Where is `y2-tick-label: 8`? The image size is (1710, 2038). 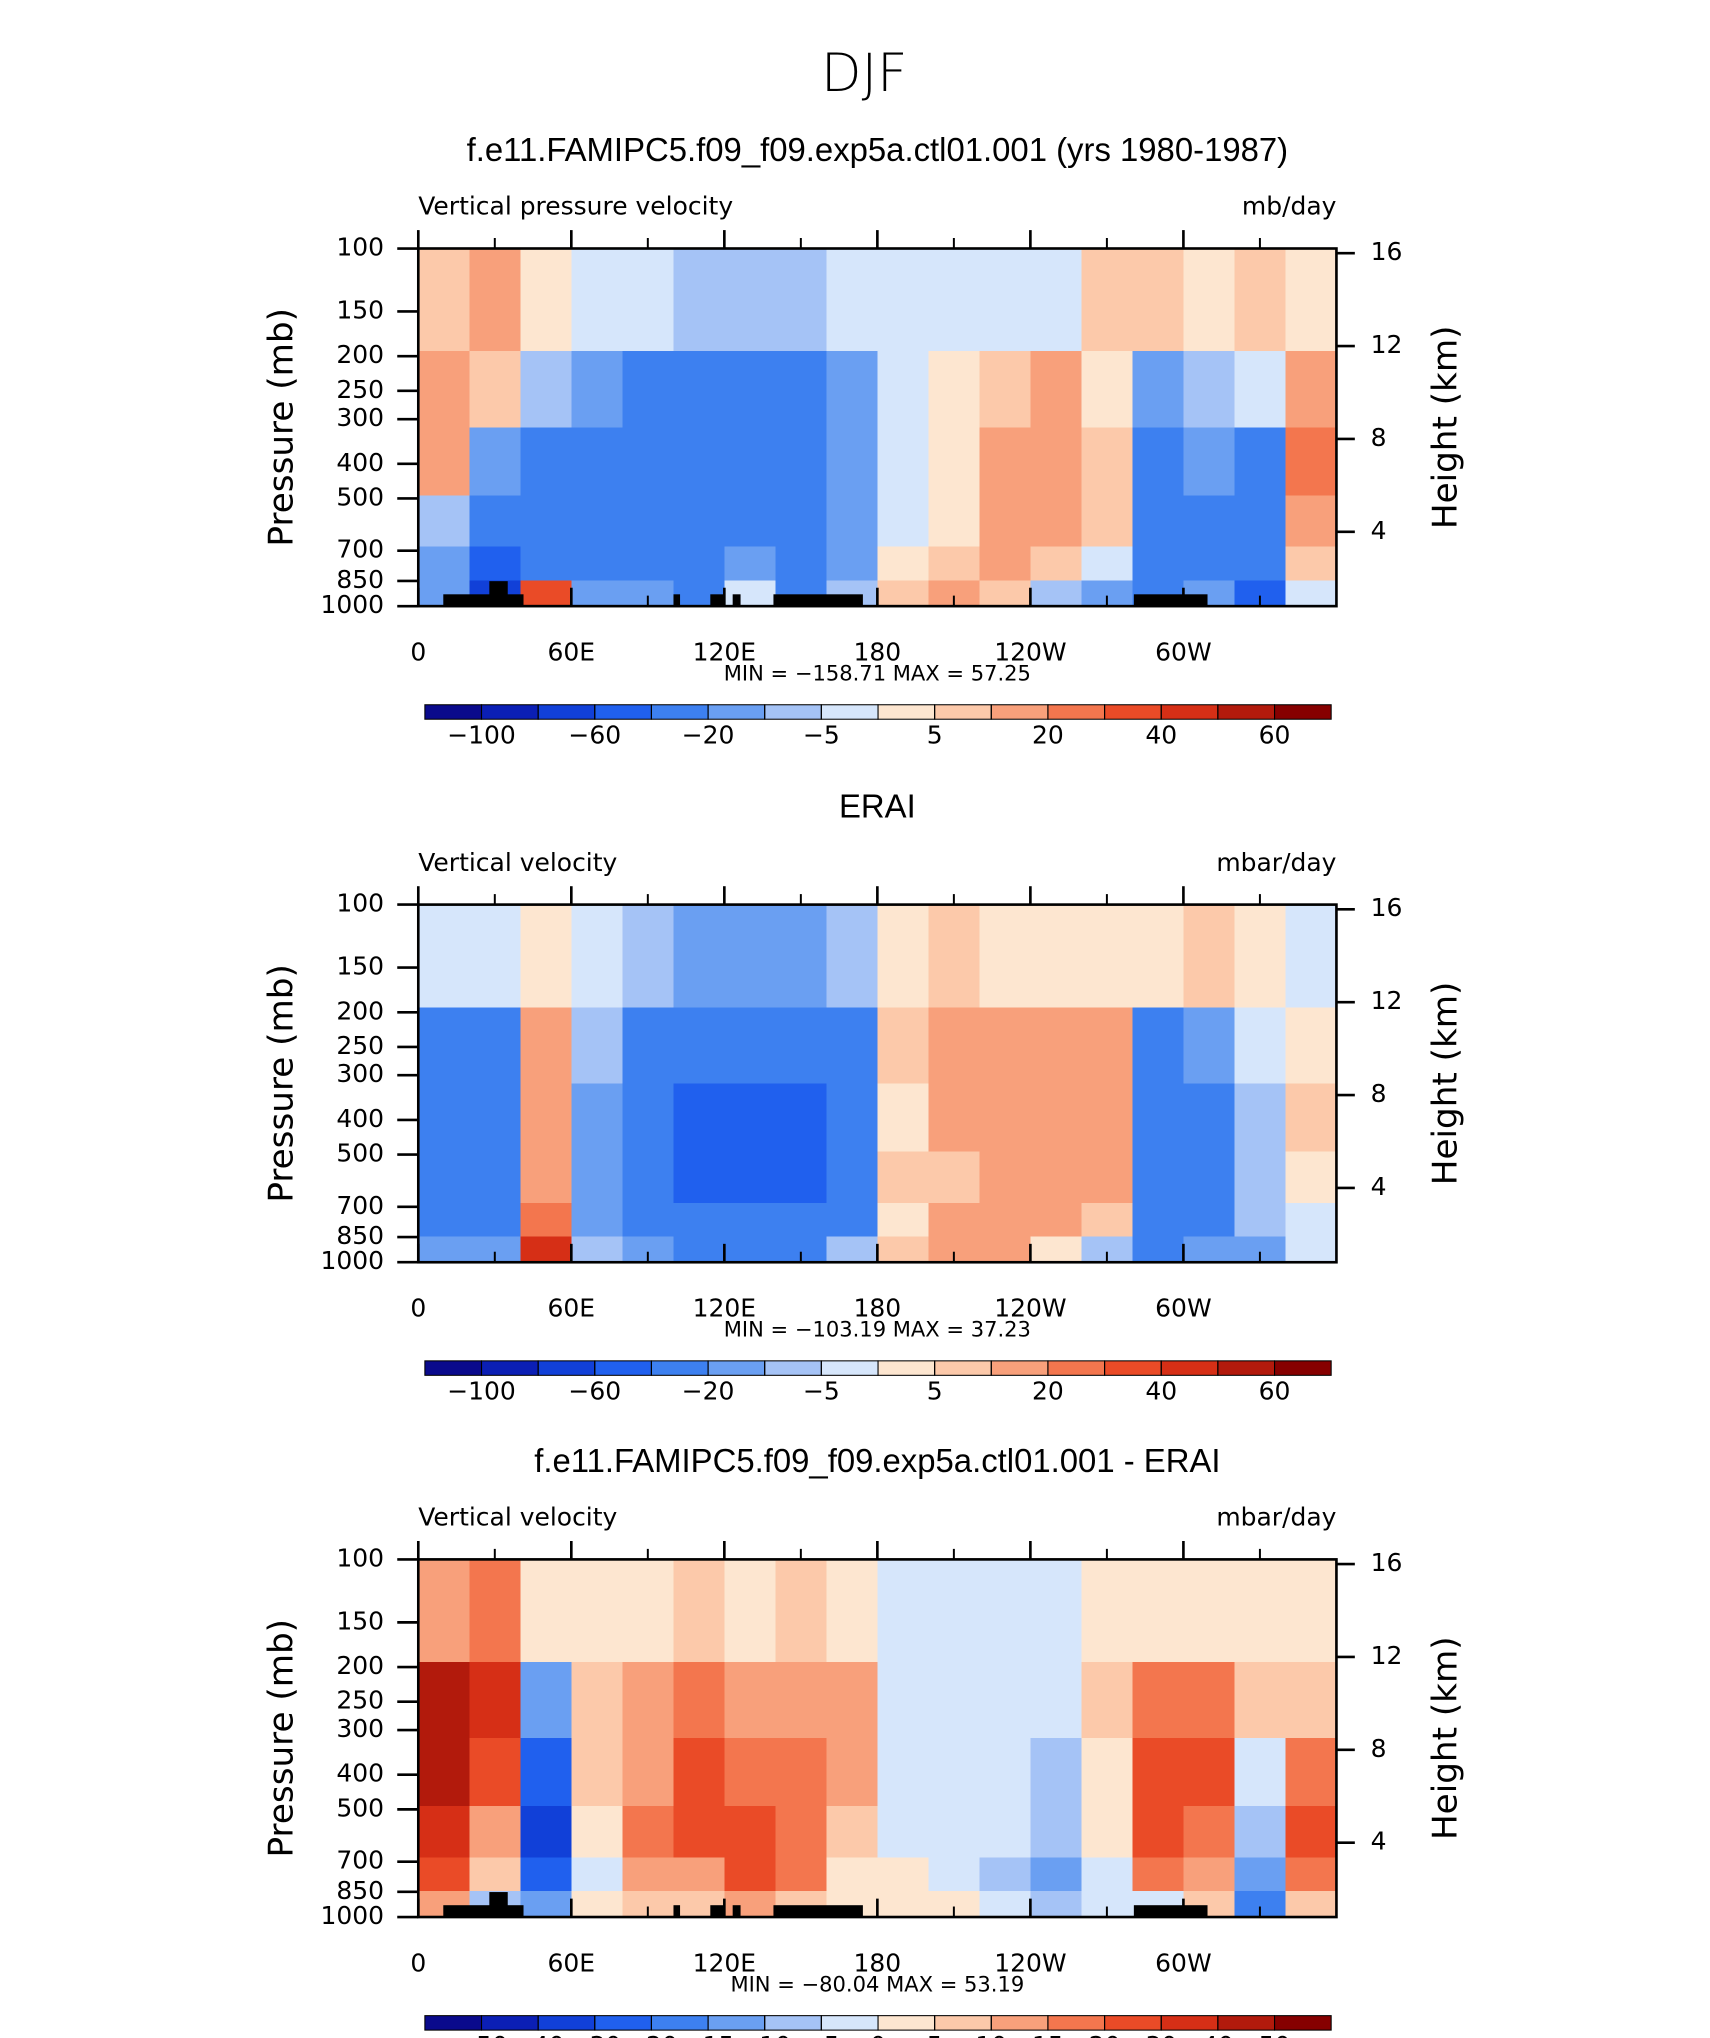
y2-tick-label: 8 is located at coordinates (1379, 1093).